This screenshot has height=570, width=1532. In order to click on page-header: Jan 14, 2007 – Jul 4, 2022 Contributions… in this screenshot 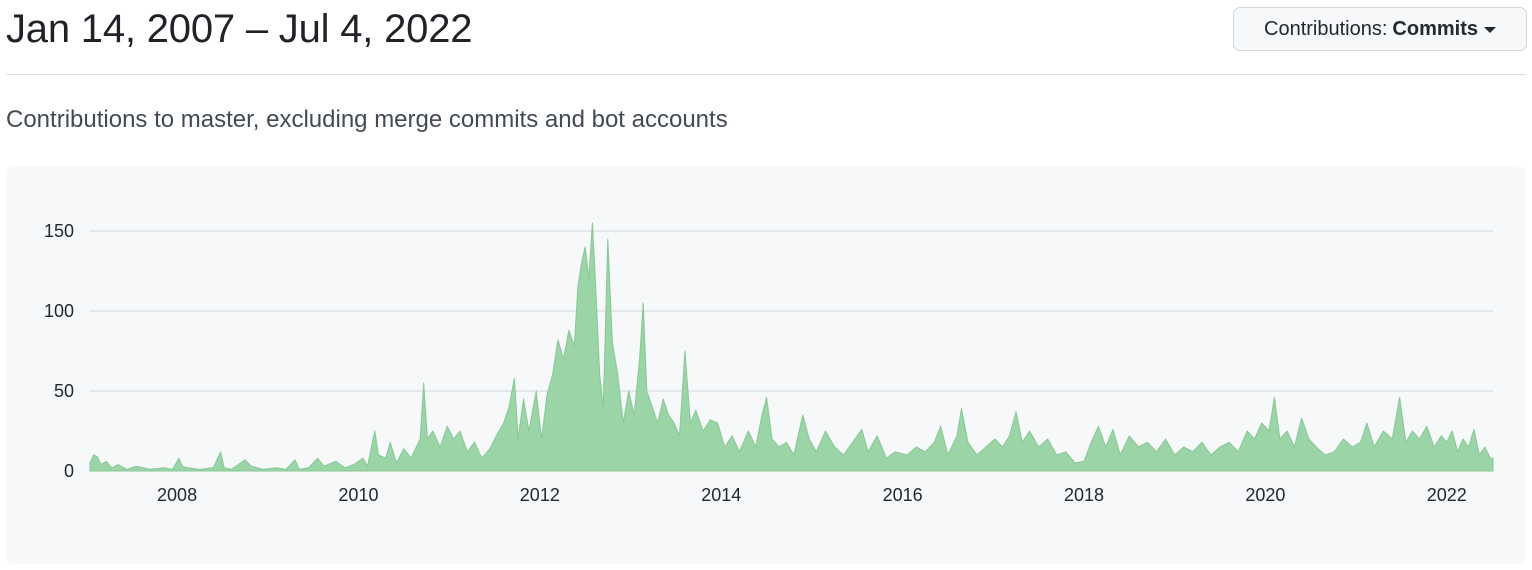, I will do `click(766, 37)`.